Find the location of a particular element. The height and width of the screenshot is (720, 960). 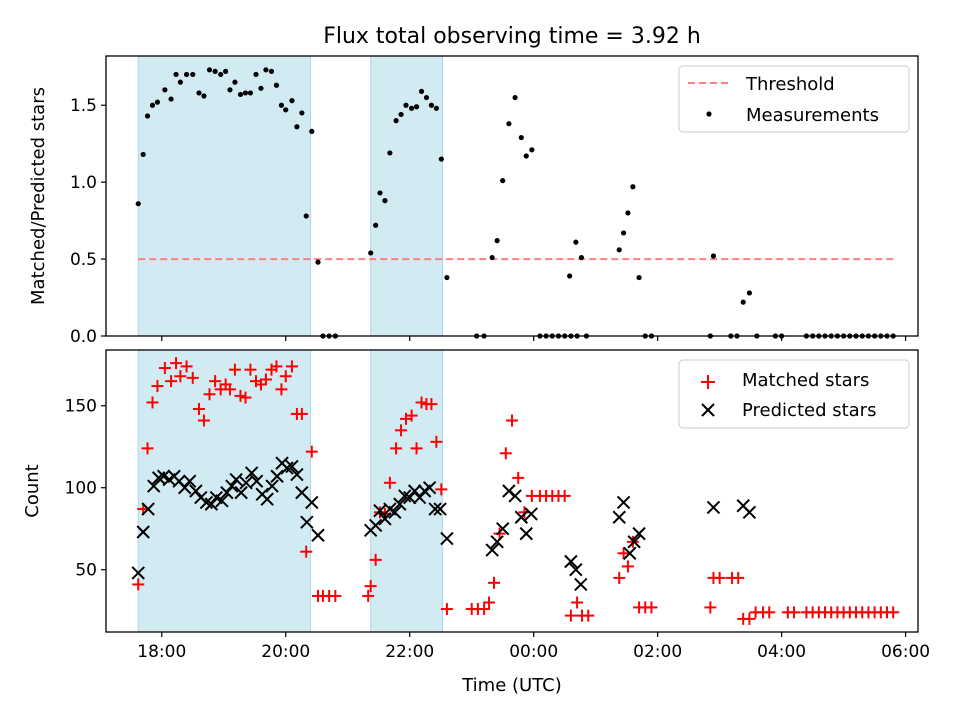

bottom-x-tick-label: 00:00 is located at coordinates (533, 652).